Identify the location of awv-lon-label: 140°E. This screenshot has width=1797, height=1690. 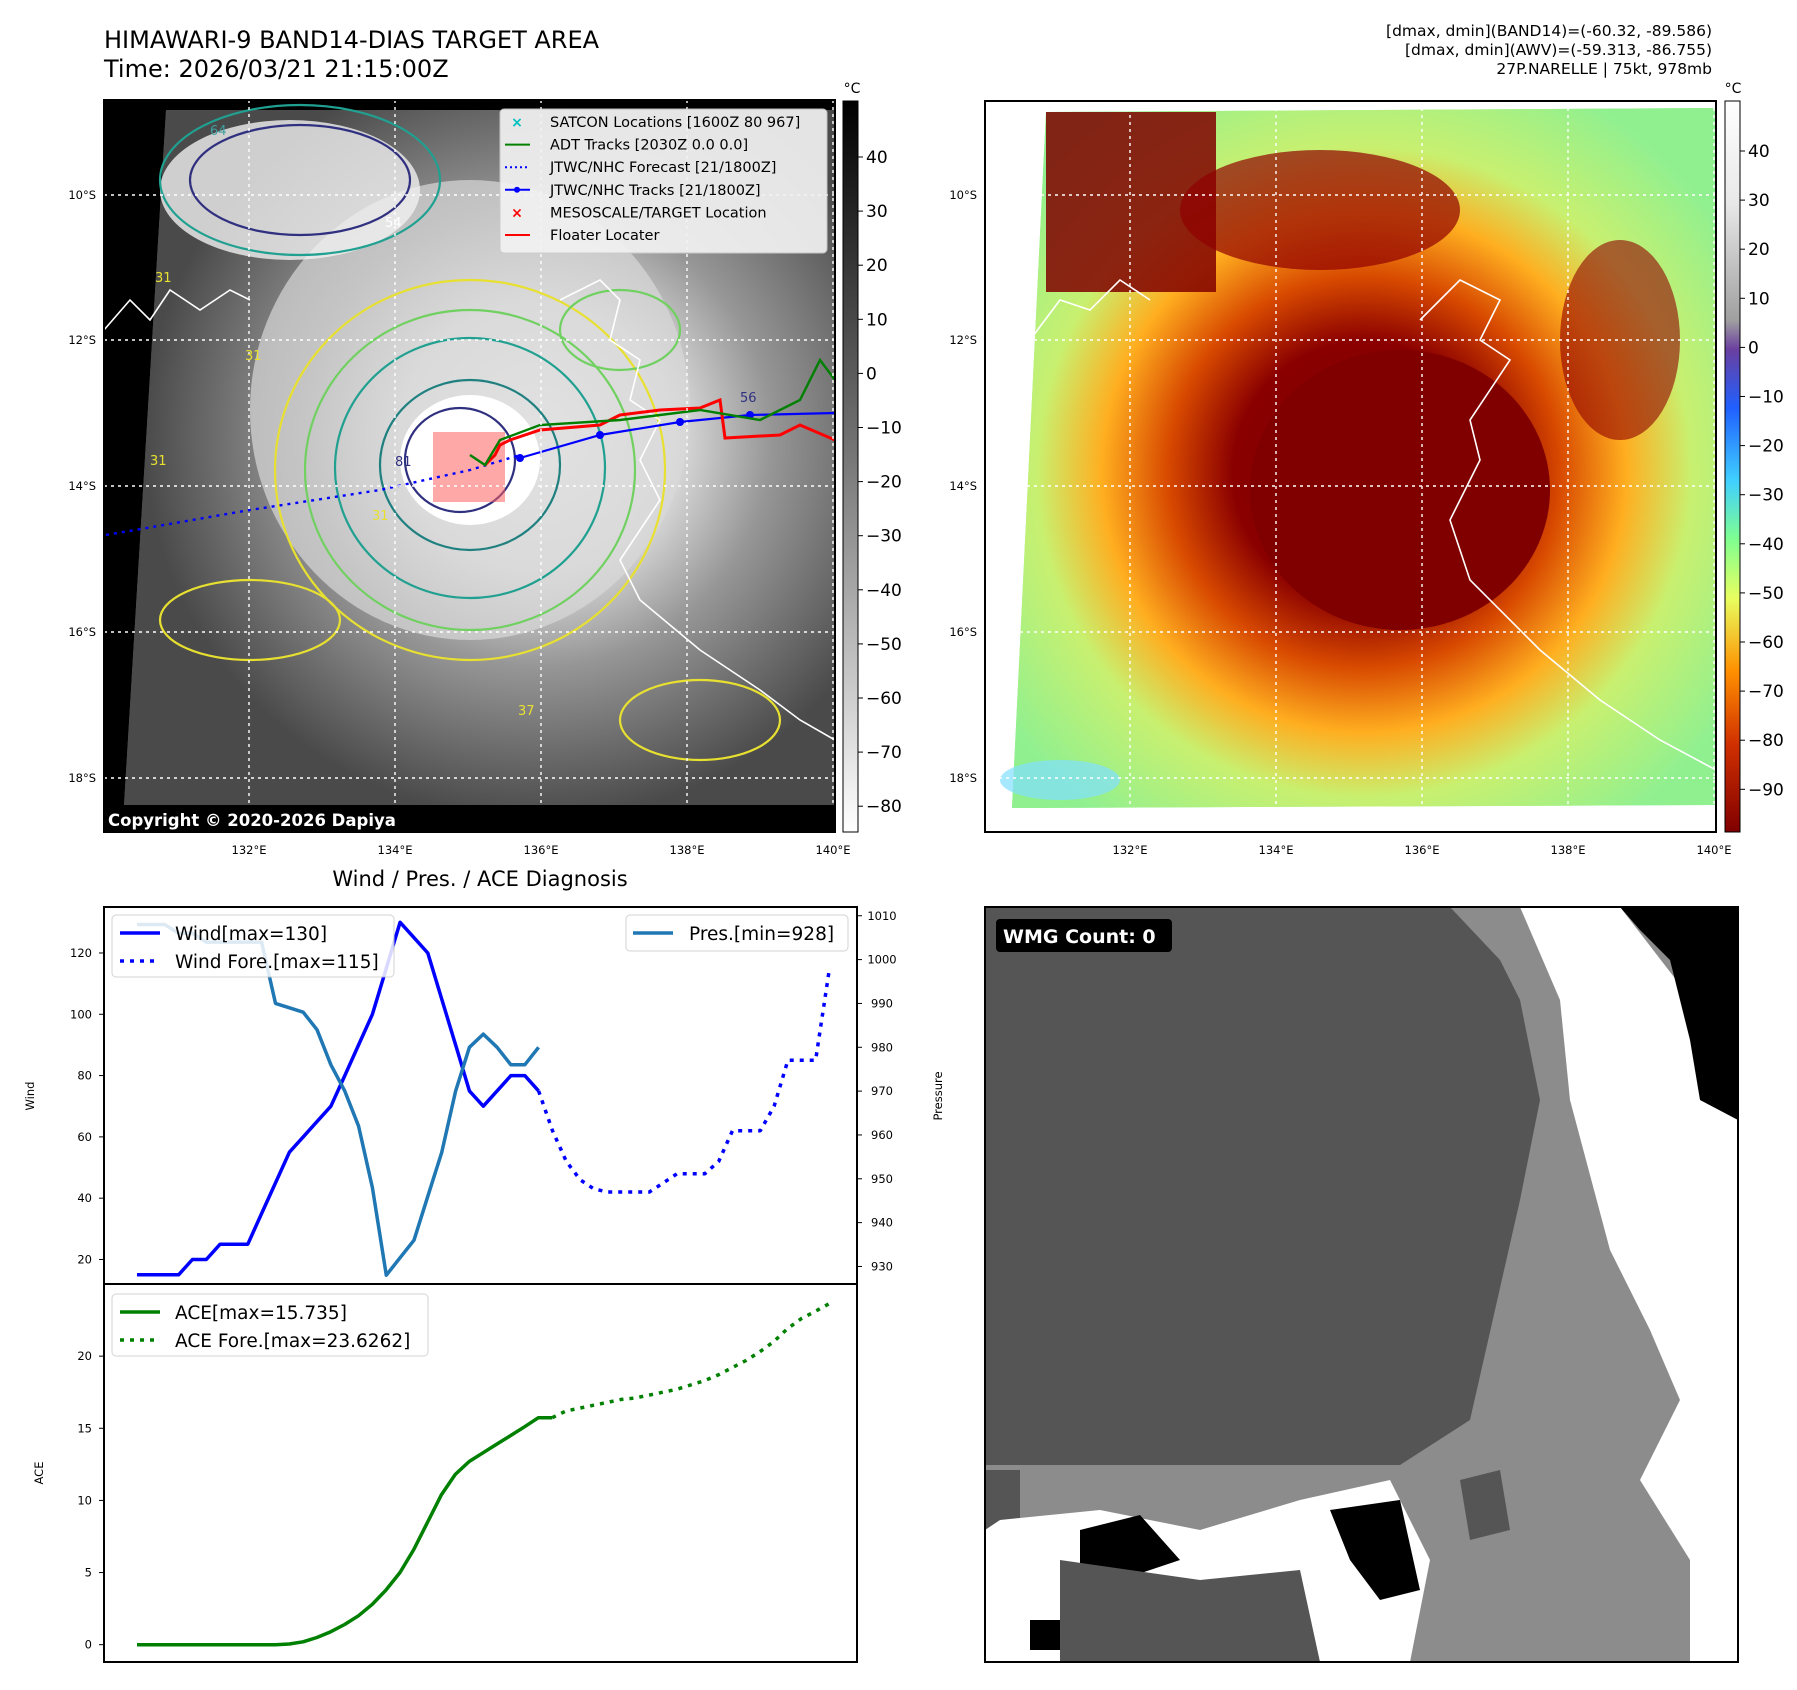
(1714, 850).